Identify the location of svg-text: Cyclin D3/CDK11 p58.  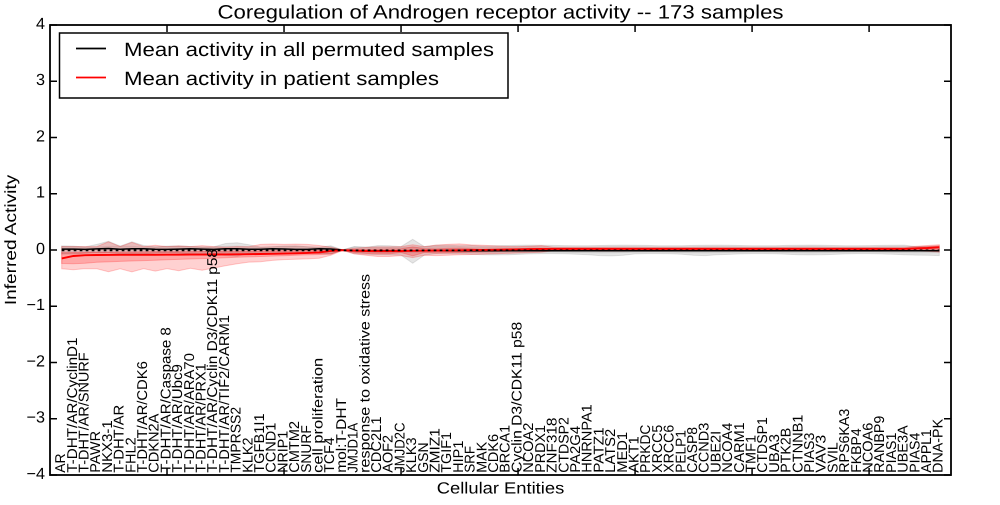
(517, 397).